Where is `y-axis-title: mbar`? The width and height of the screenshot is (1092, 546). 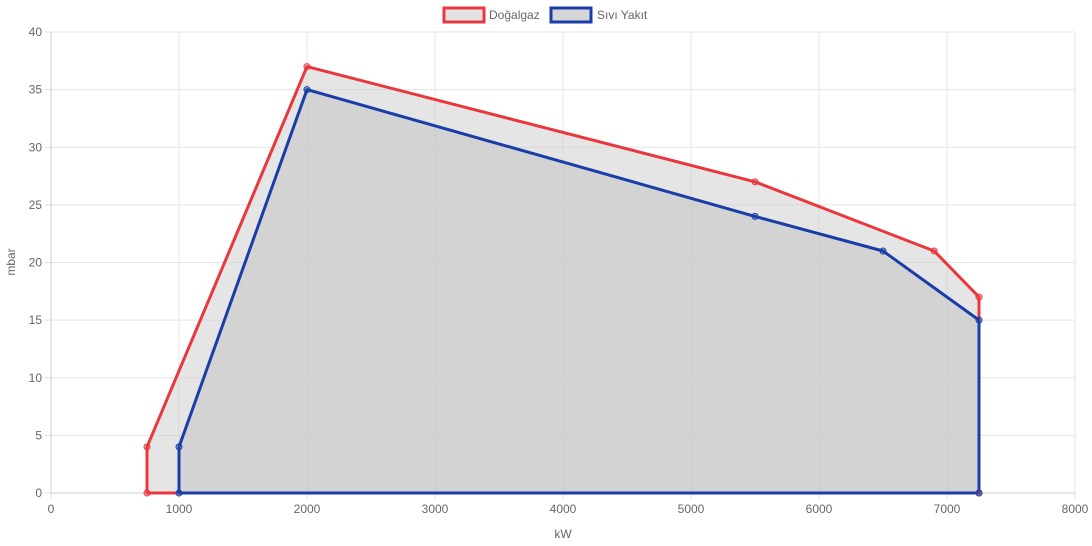 y-axis-title: mbar is located at coordinates (11, 261).